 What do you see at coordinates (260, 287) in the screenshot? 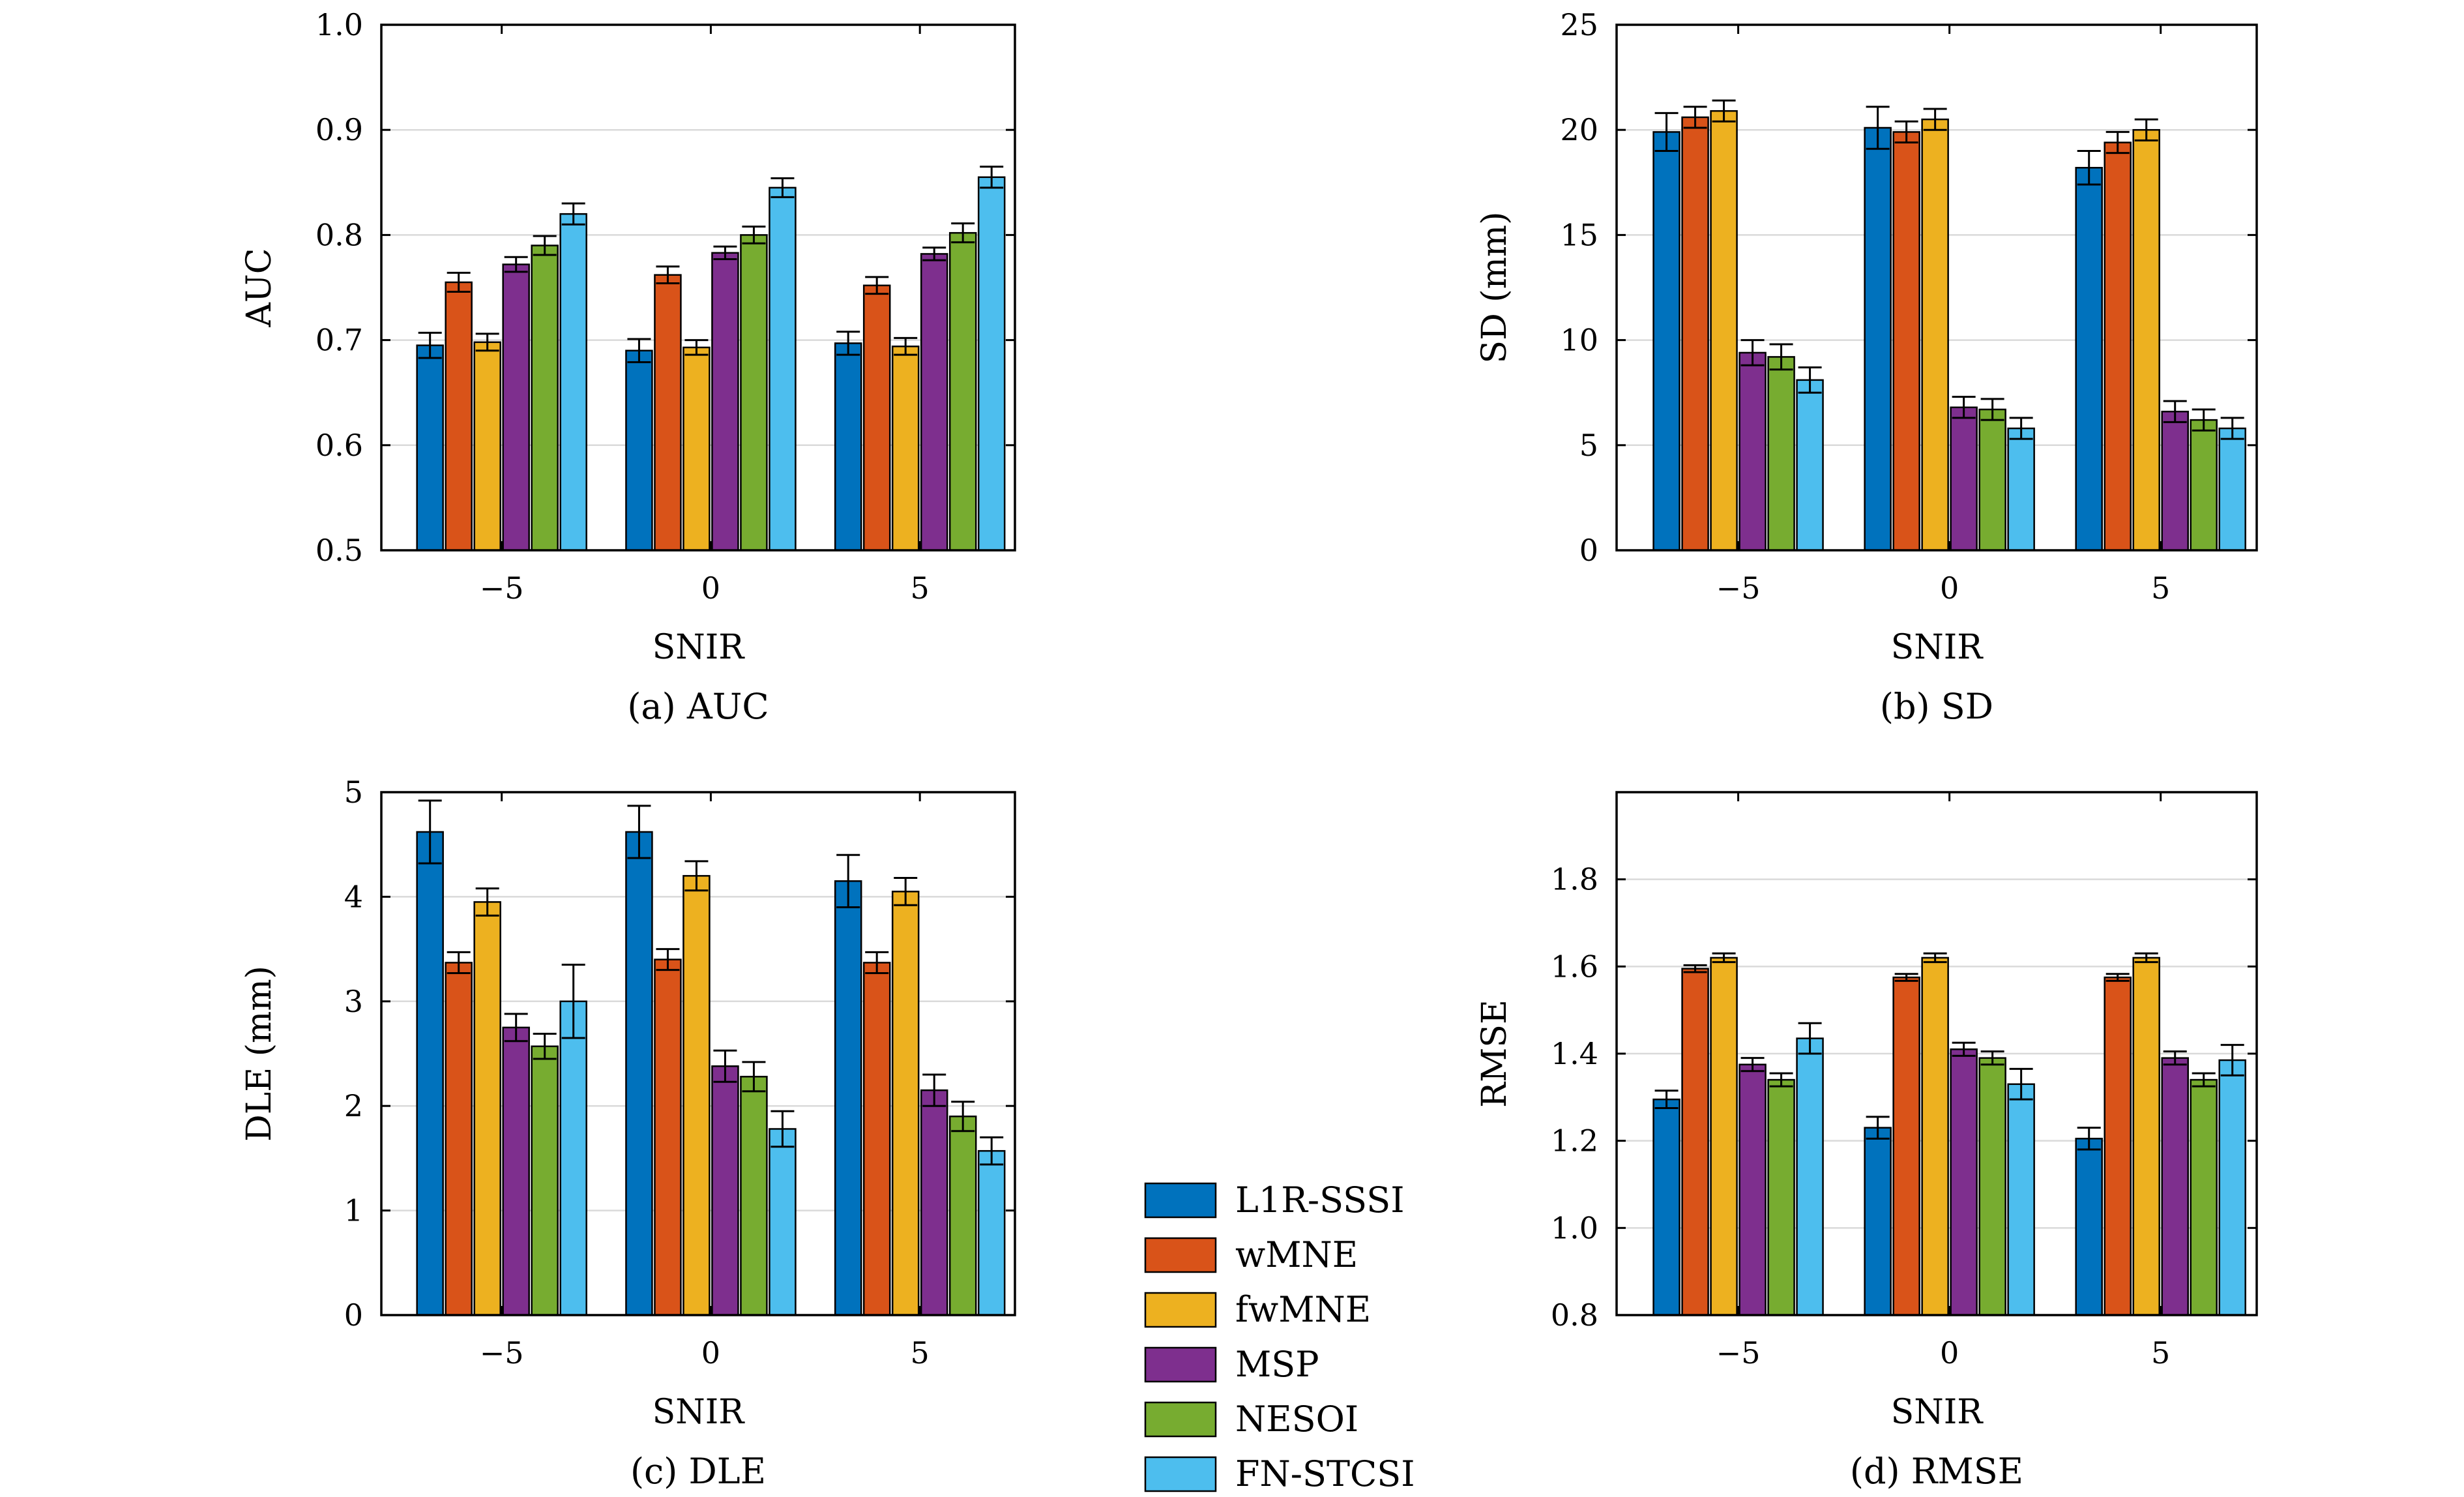
I see `y-axis-label: AUC` at bounding box center [260, 287].